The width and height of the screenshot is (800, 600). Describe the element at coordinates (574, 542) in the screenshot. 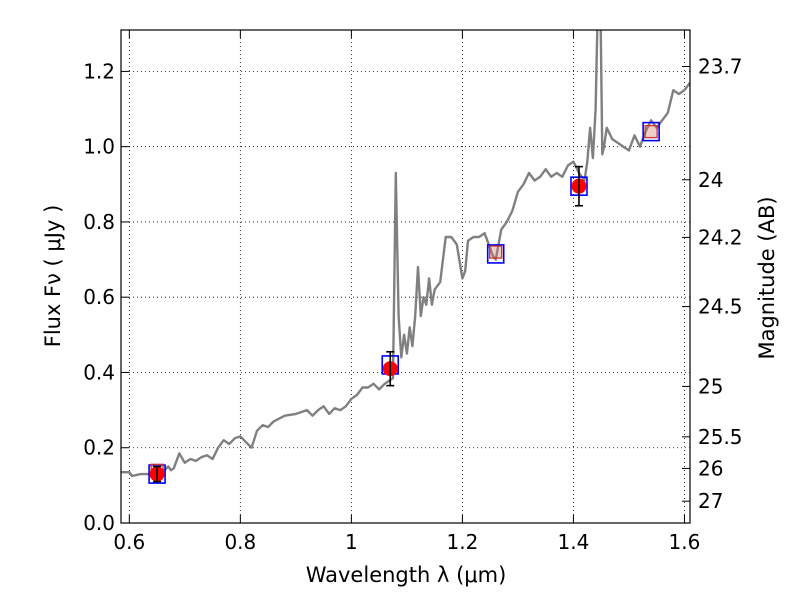

I see `x-tick-label: 1.4` at that location.